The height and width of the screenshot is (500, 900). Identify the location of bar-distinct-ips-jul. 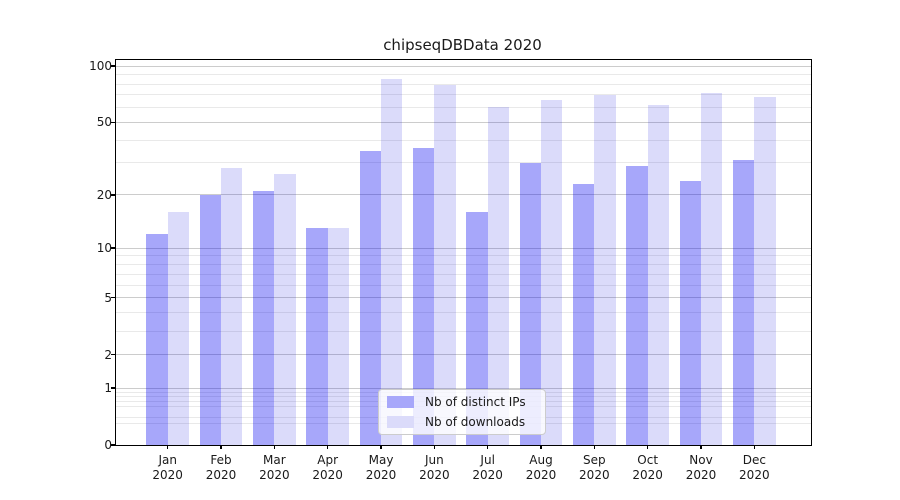
(477, 328).